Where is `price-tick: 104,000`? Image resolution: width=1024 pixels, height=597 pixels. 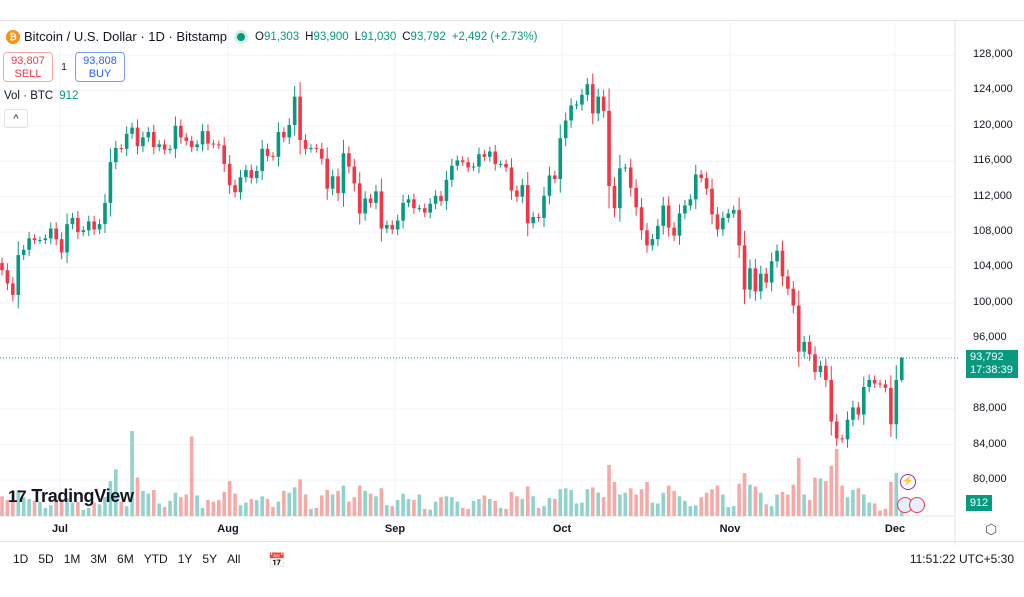 price-tick: 104,000 is located at coordinates (993, 266).